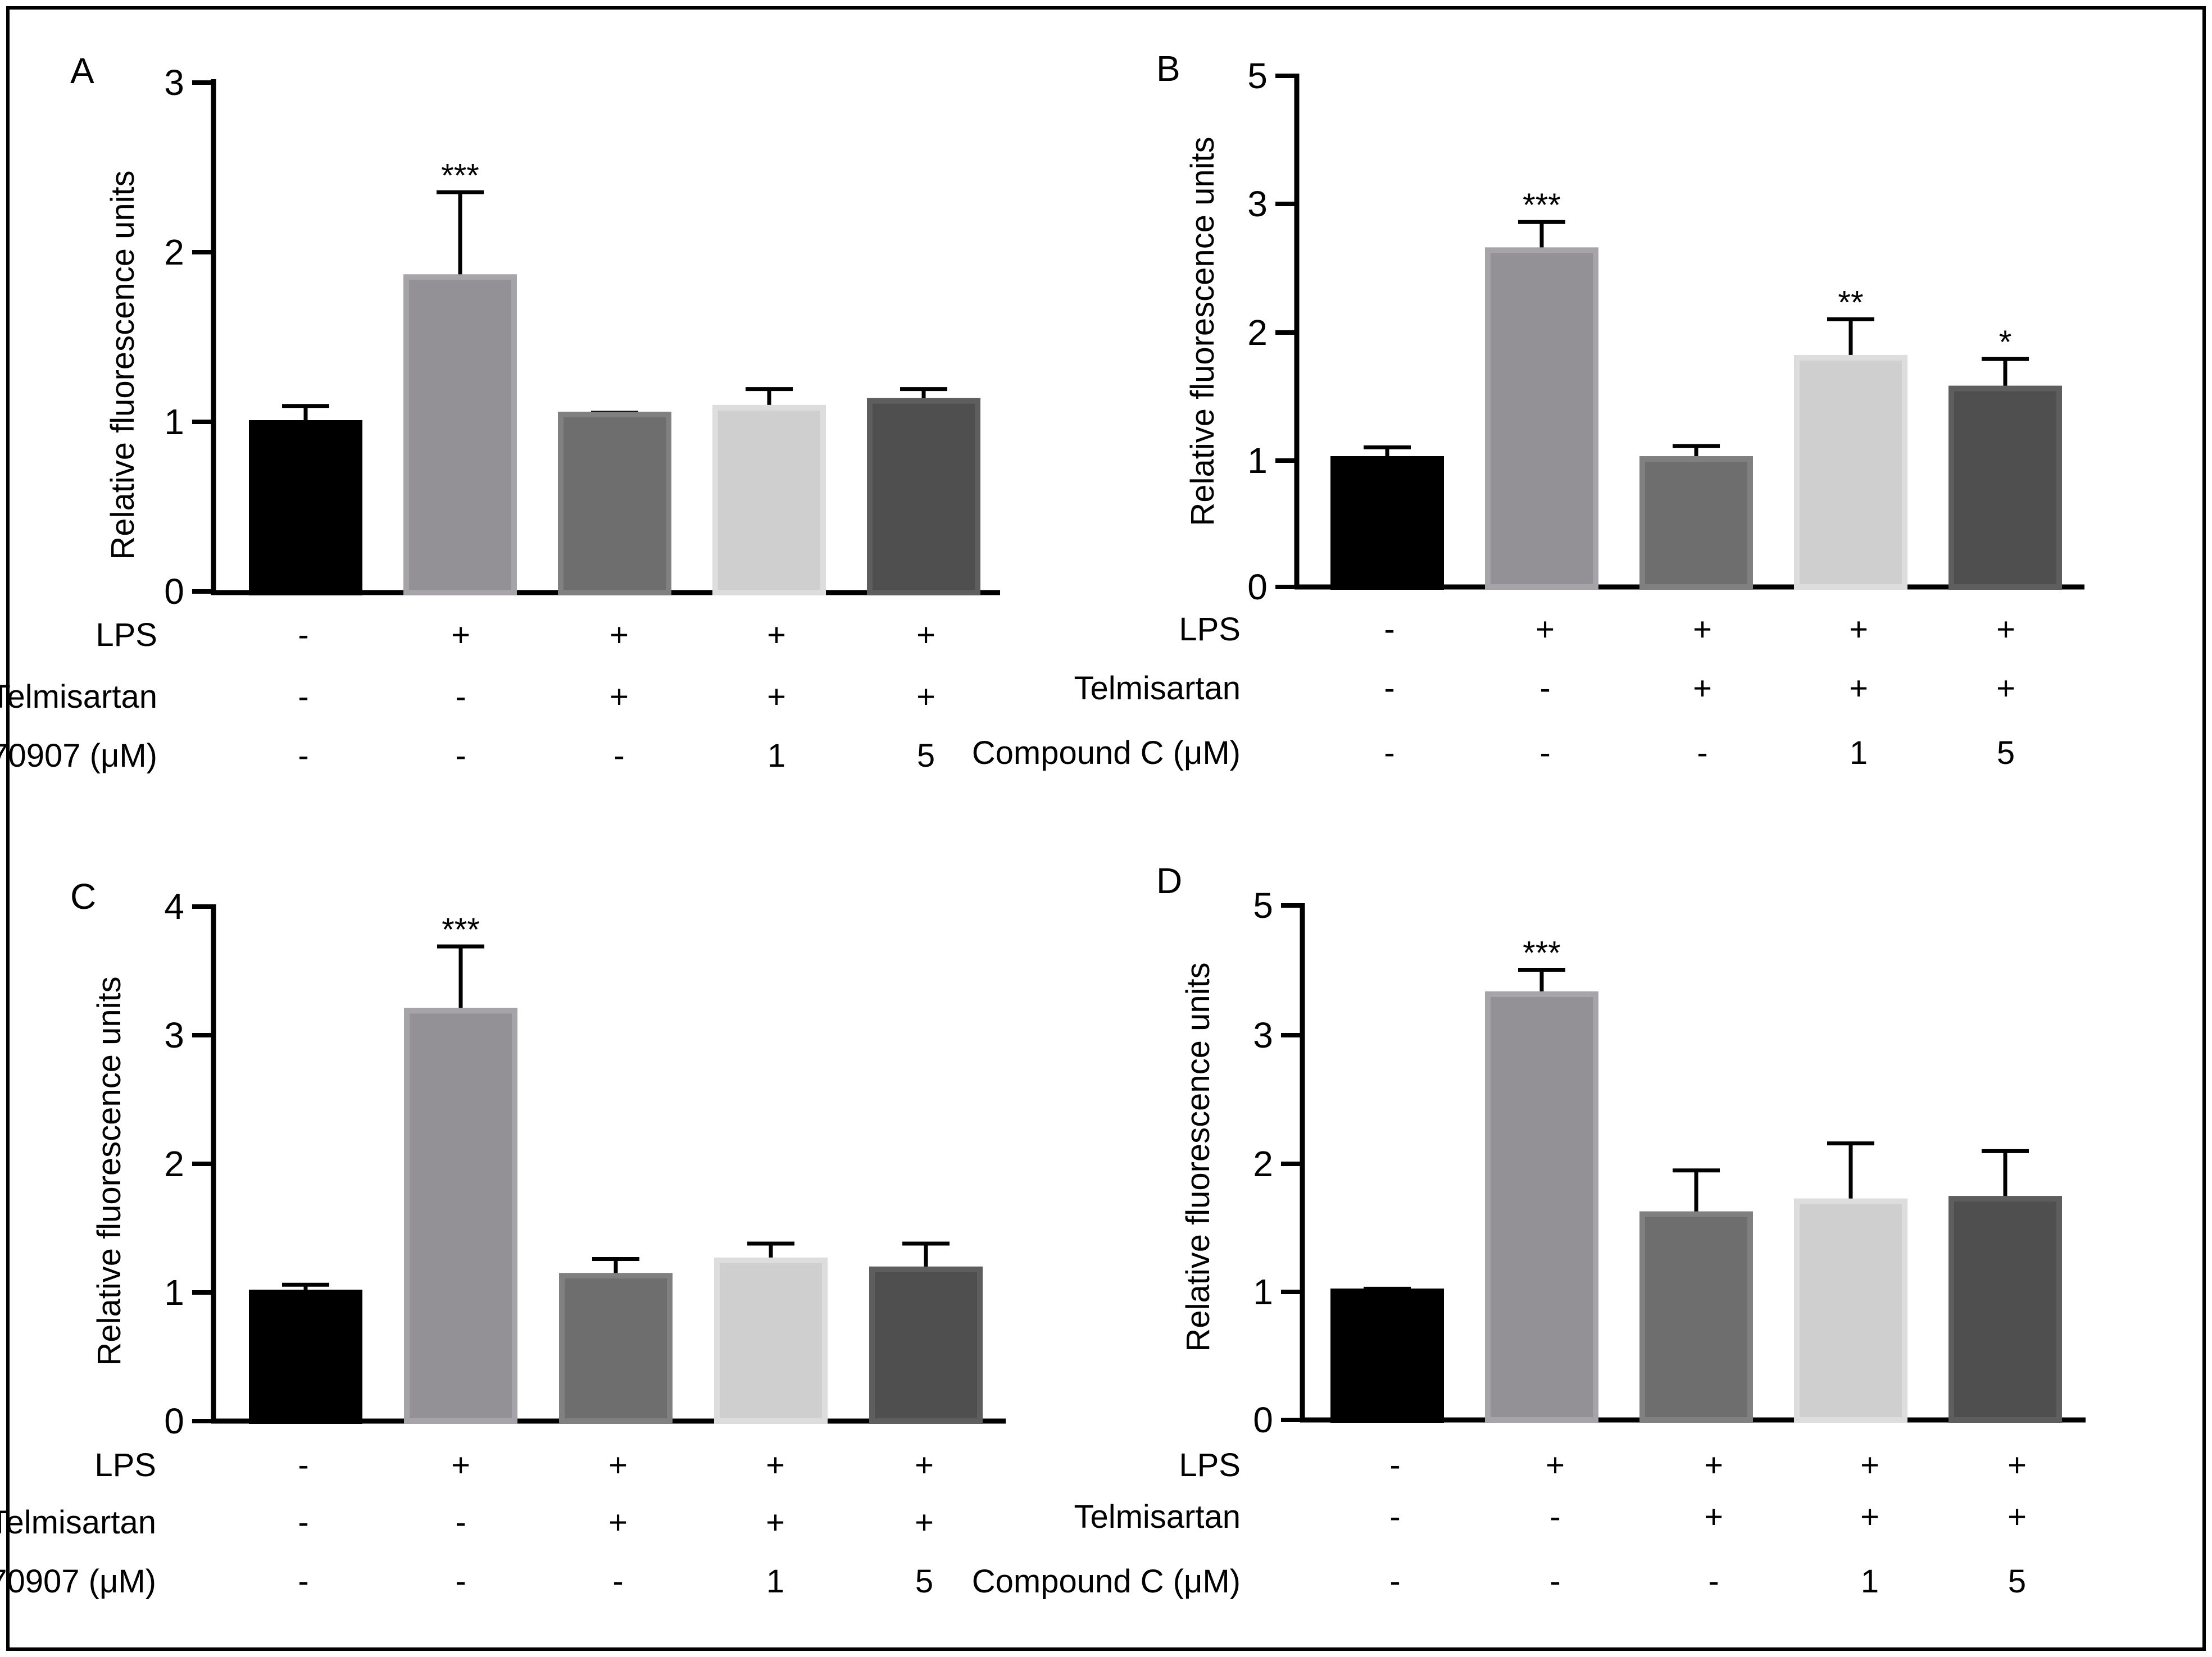 The height and width of the screenshot is (1657, 2212). I want to click on panel-label: C, so click(83, 896).